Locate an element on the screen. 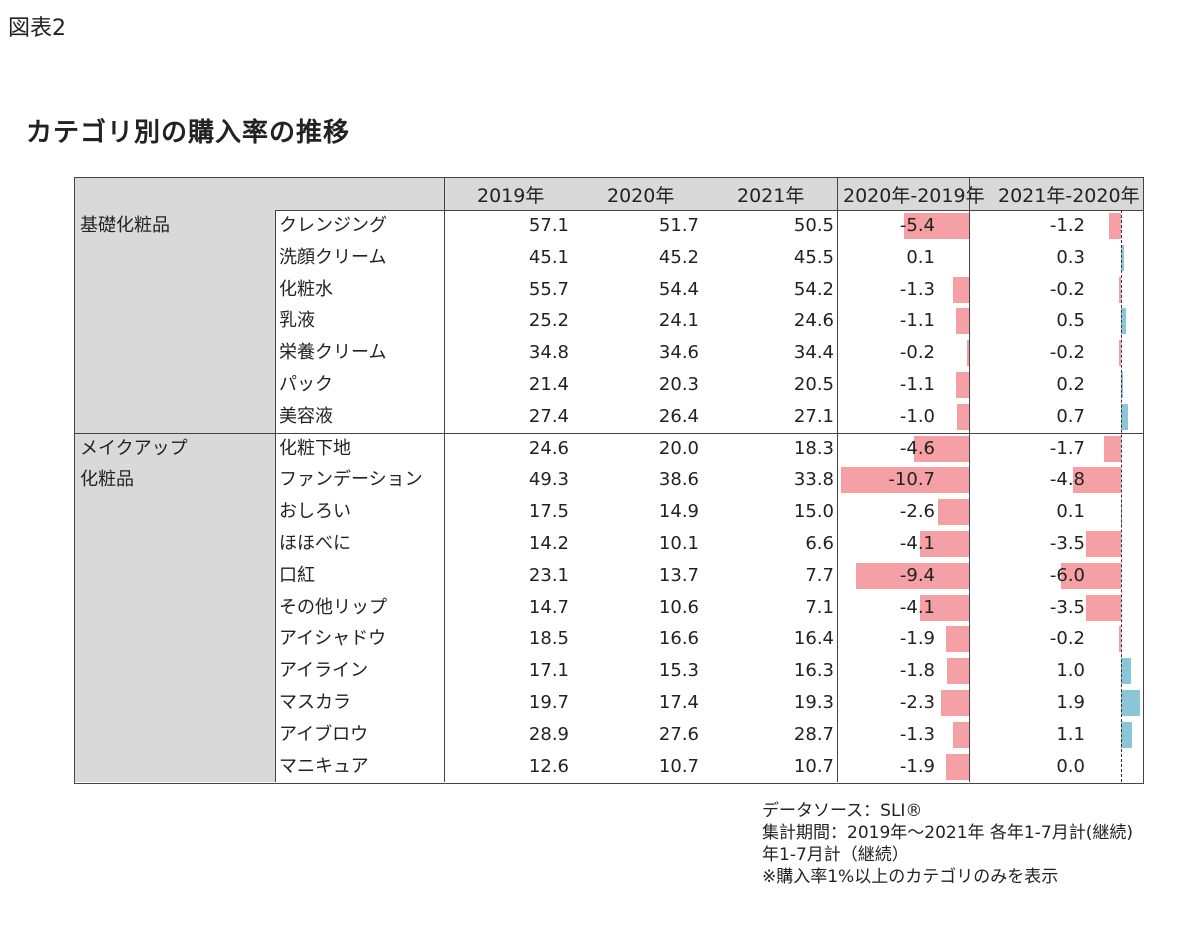 The height and width of the screenshot is (946, 1200). value-2021: 19.3 is located at coordinates (813, 702).